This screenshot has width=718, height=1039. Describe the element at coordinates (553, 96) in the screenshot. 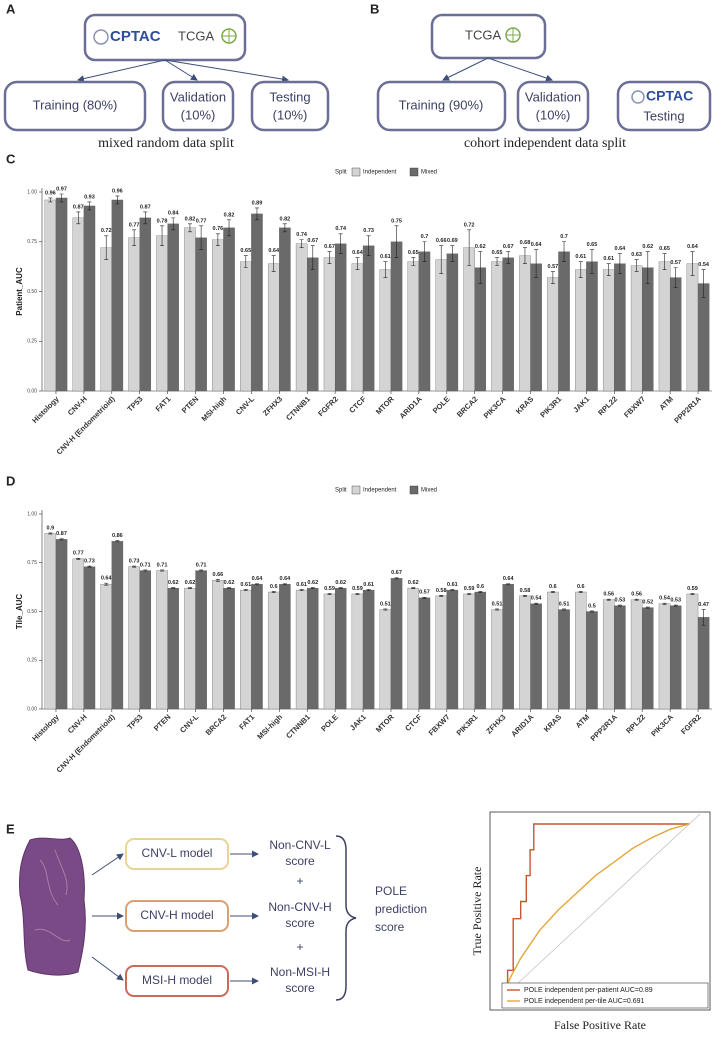

I see `box-text: Validation` at that location.